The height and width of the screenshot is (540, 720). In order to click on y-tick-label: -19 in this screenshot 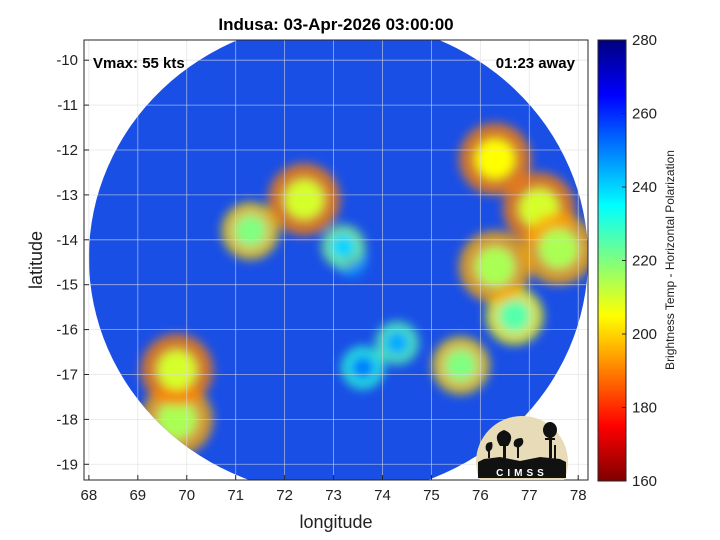, I will do `click(67, 464)`.